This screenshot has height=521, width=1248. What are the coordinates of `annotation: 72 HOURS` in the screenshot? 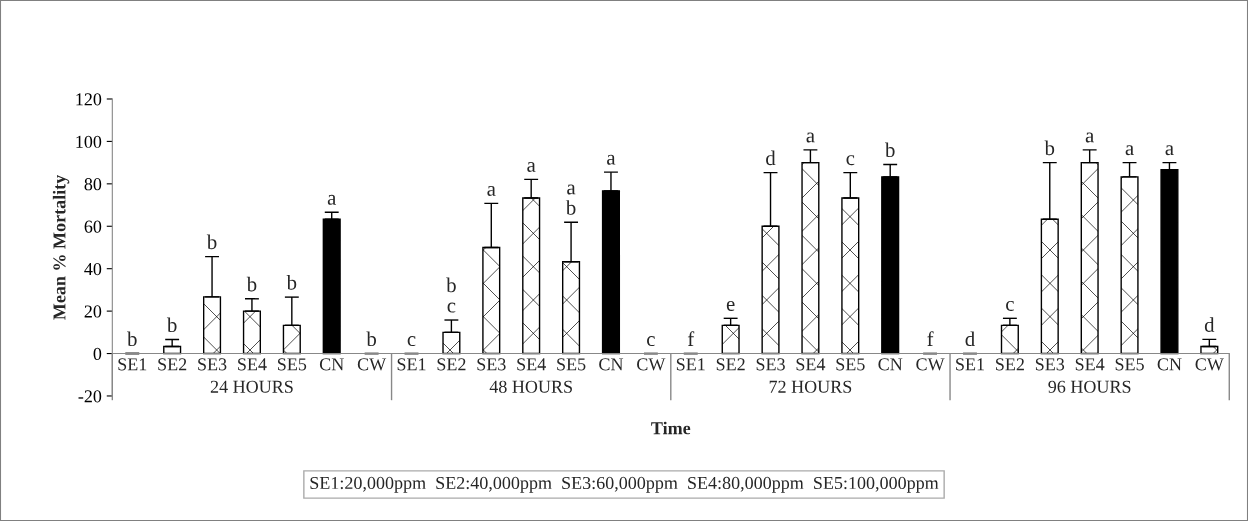 It's located at (810, 386).